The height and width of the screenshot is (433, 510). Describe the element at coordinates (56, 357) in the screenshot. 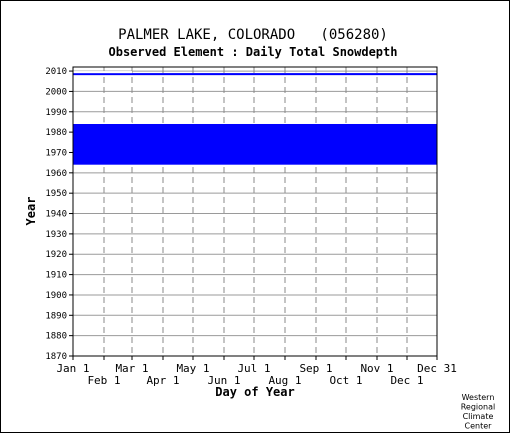

I see `y-tick-label: 1870` at that location.